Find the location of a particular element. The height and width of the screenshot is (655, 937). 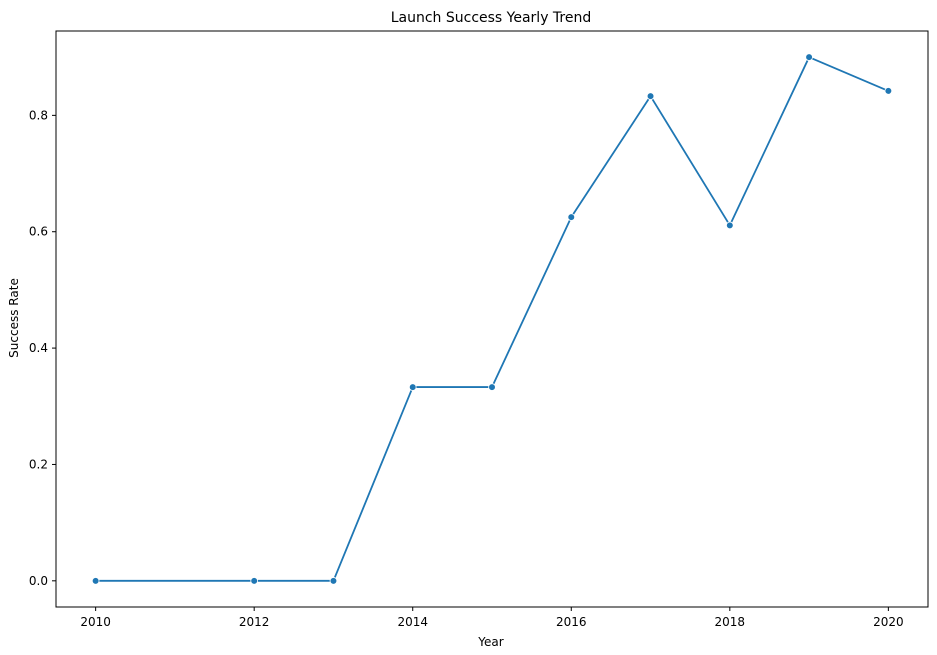

x-tick-label: 2012 is located at coordinates (254, 622).